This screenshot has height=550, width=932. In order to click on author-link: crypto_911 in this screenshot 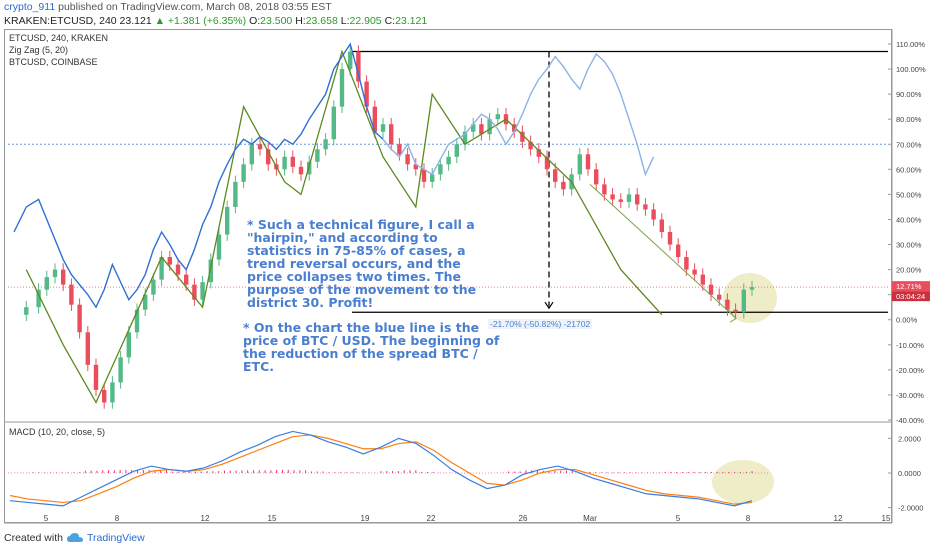, I will do `click(30, 7)`.